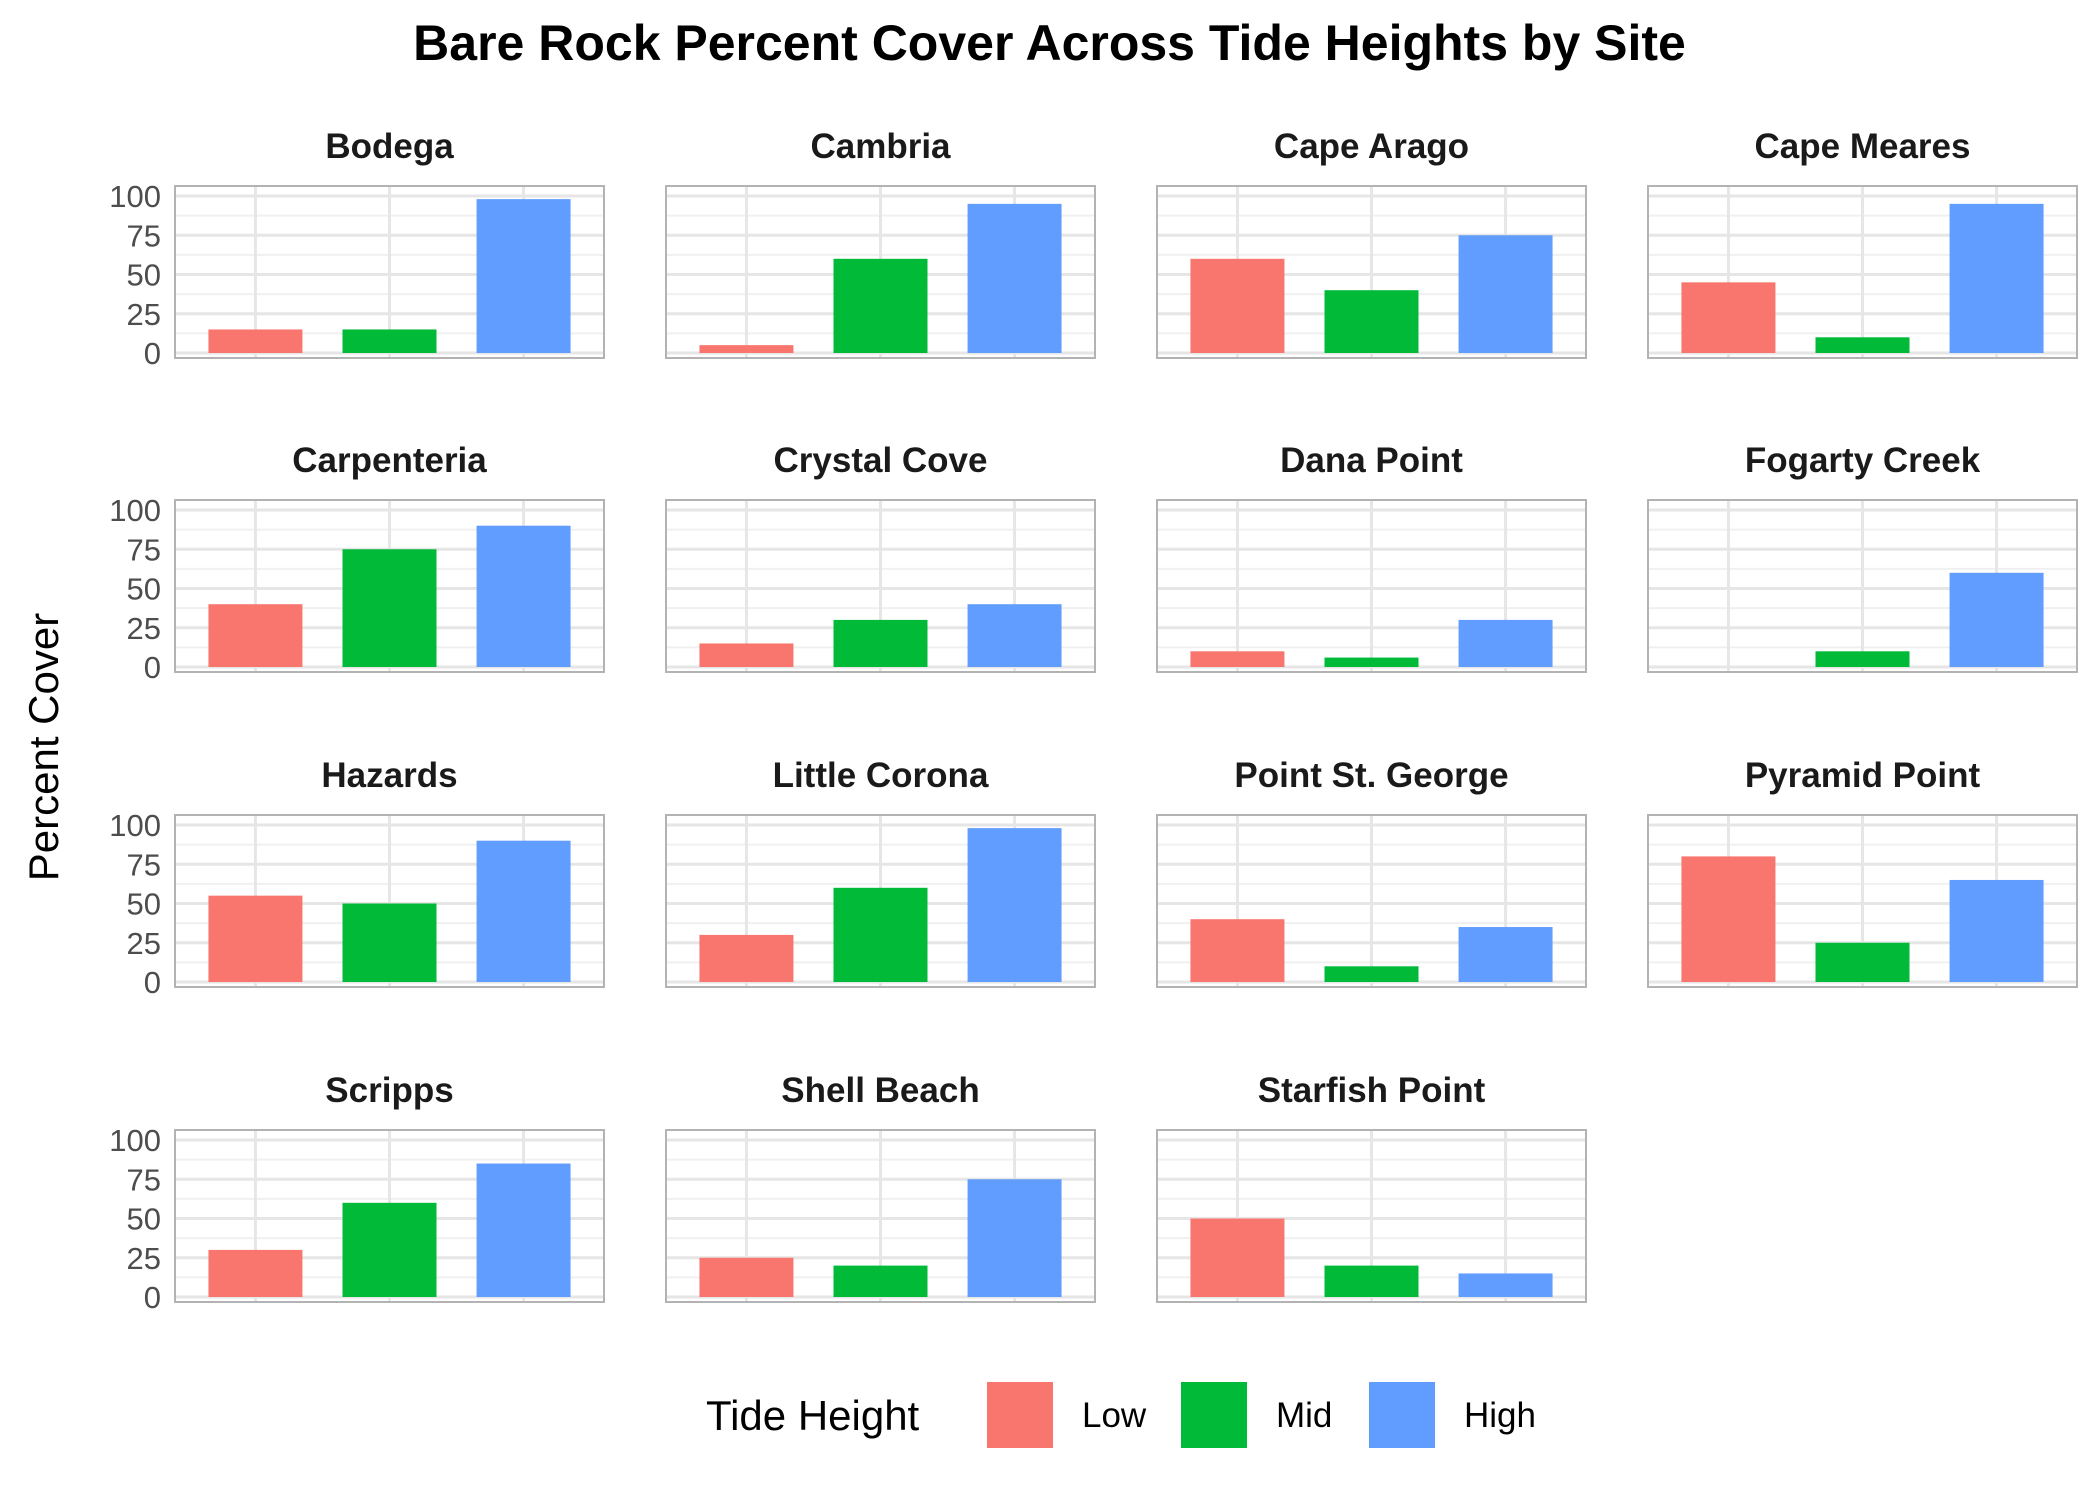  What do you see at coordinates (1014, 1238) in the screenshot?
I see `bar-shell-beach-high` at bounding box center [1014, 1238].